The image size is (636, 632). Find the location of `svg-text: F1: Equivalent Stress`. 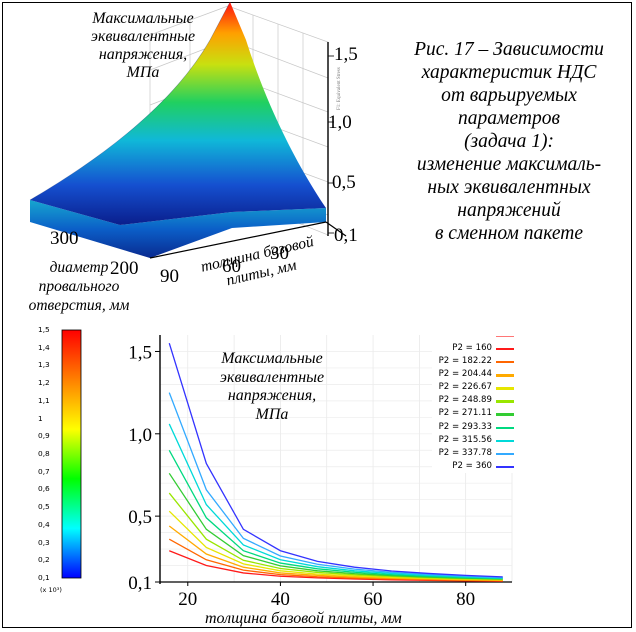

svg-text: F1: Equivalent Stress is located at coordinates (339, 88).